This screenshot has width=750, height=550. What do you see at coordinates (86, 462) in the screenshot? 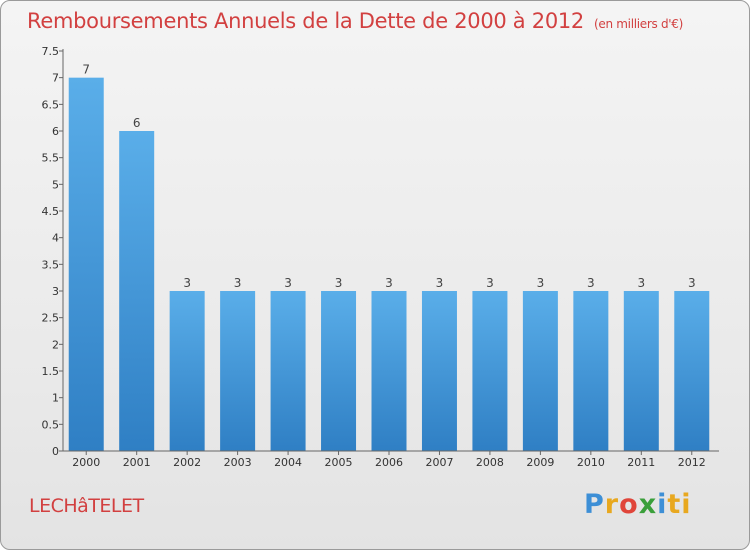
I see `x-tick-label: 2000` at bounding box center [86, 462].